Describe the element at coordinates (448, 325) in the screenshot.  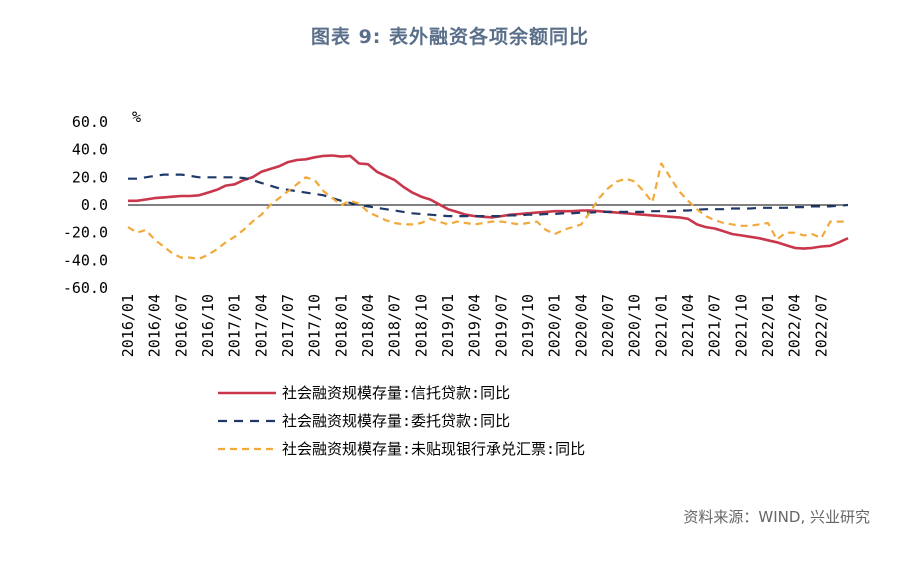
I see `x-tick-label: 2019/01` at that location.